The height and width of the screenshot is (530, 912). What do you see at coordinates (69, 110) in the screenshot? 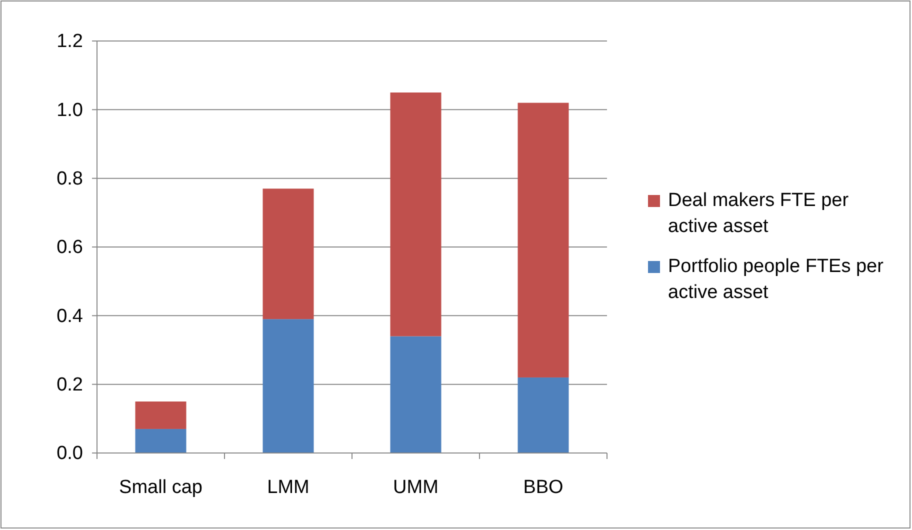
I see `y-tick-label: 1.0` at bounding box center [69, 110].